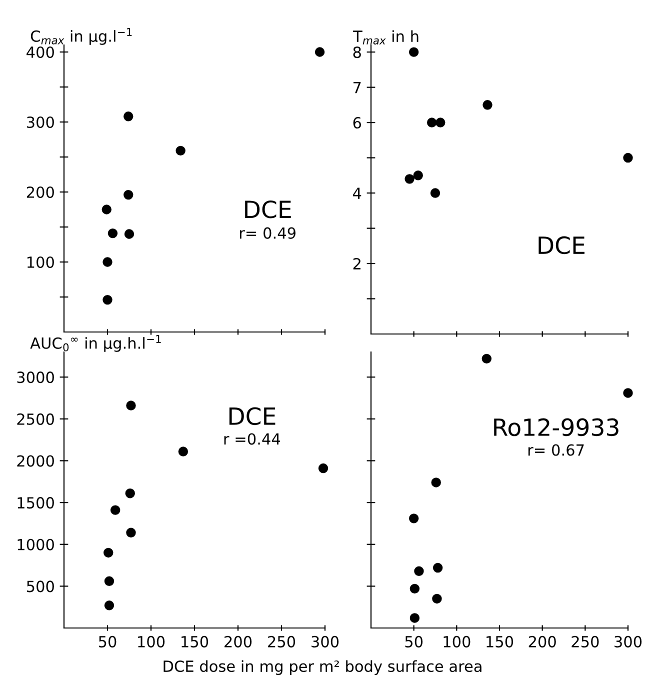 Image resolution: width=645 pixels, height=677 pixels. I want to click on y-tick-label: 500, so click(40, 586).